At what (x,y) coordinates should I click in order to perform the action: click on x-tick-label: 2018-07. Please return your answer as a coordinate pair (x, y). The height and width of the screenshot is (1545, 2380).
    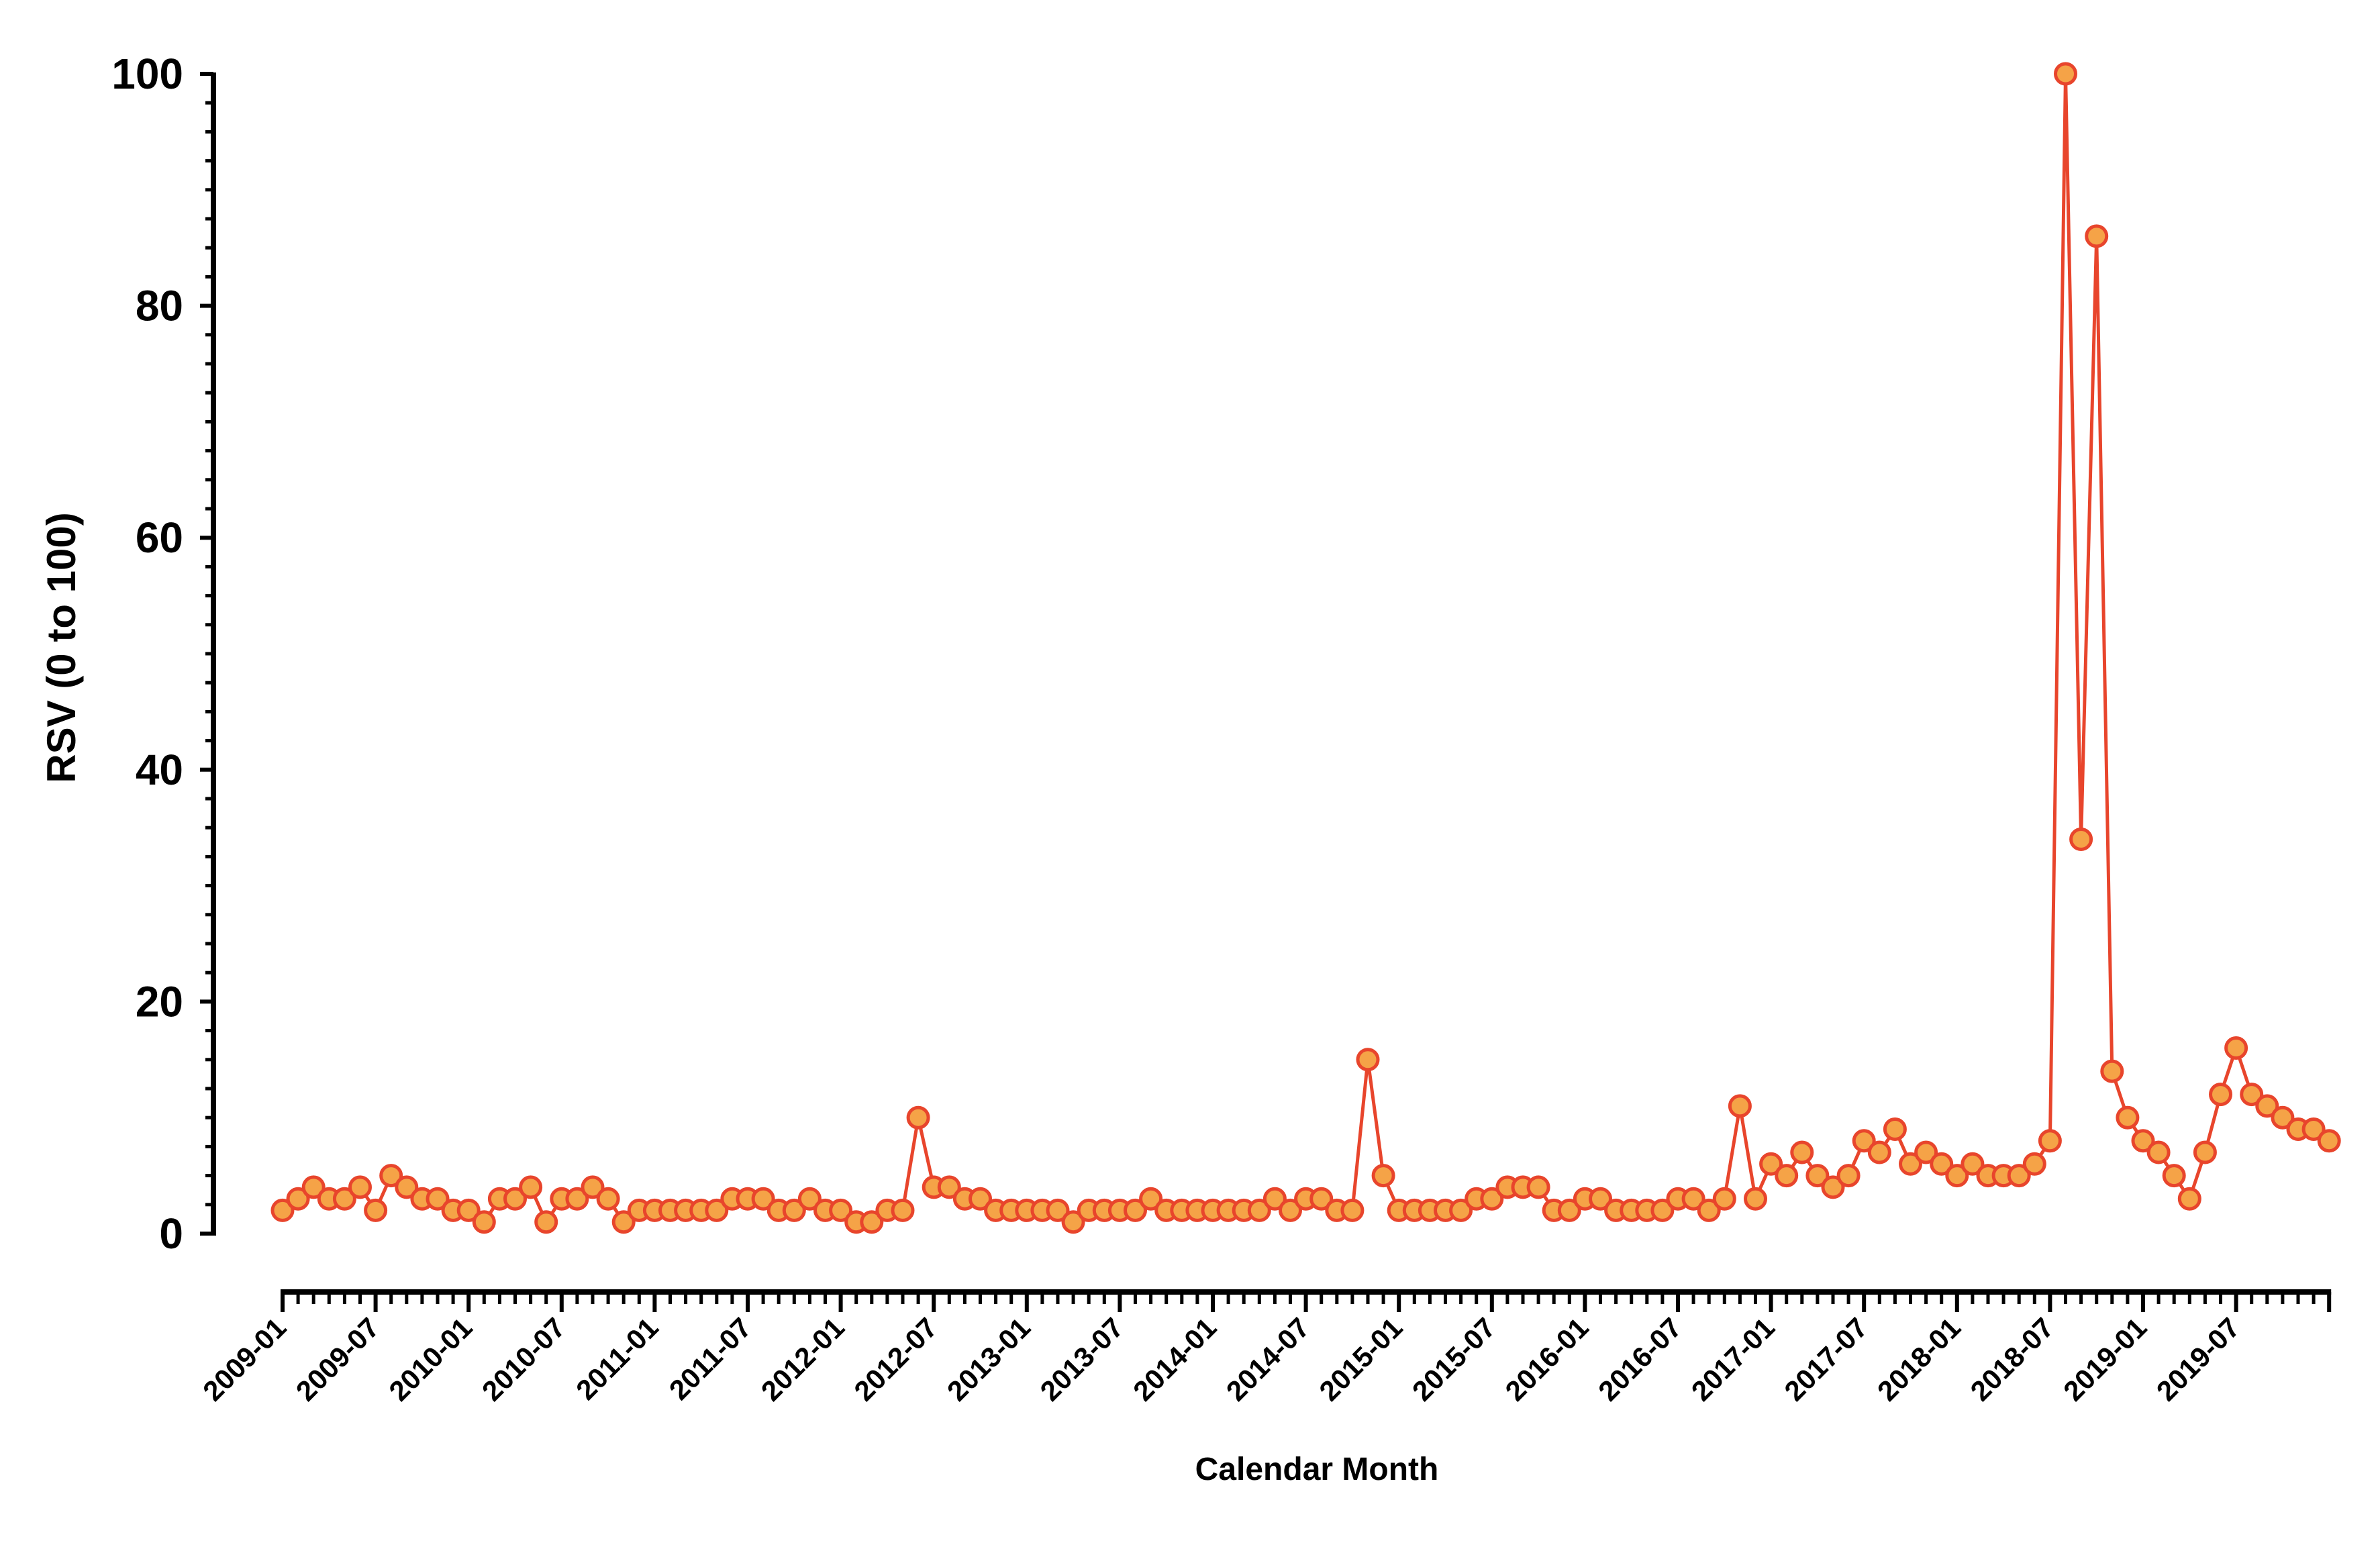
    Looking at the image, I should click on (2013, 1359).